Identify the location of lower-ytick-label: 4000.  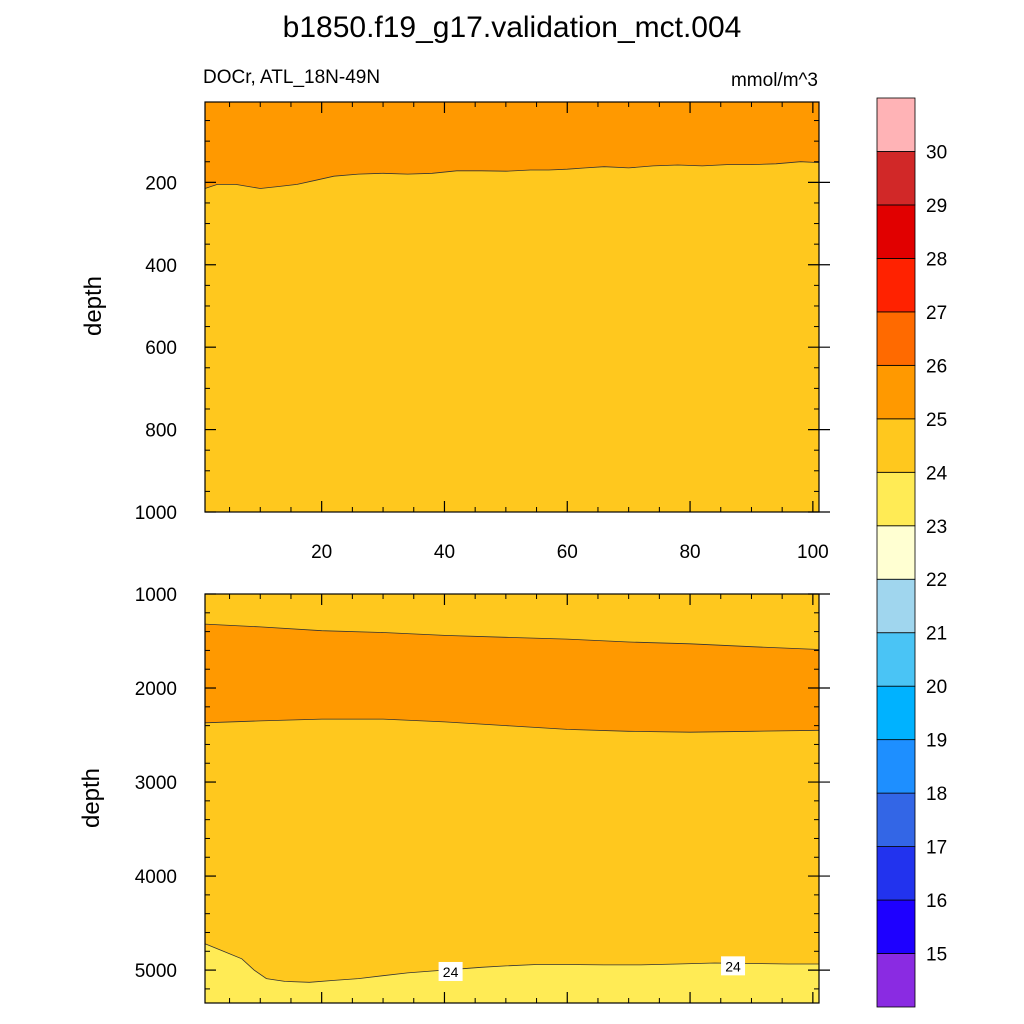
(156, 877).